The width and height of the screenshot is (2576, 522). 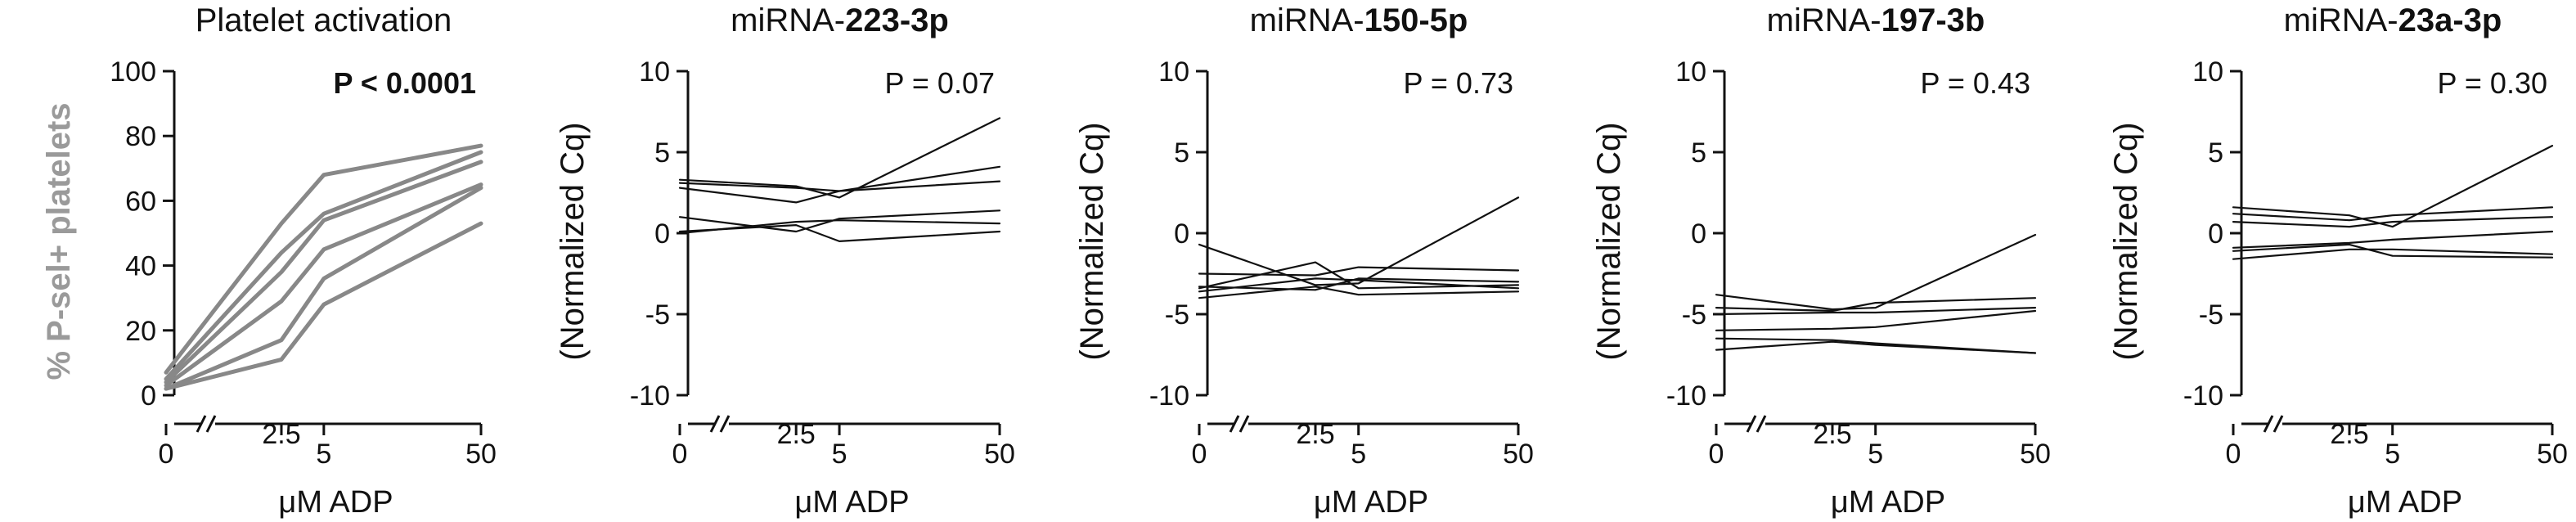 I want to click on y-tick-label: 20, so click(x=140, y=332).